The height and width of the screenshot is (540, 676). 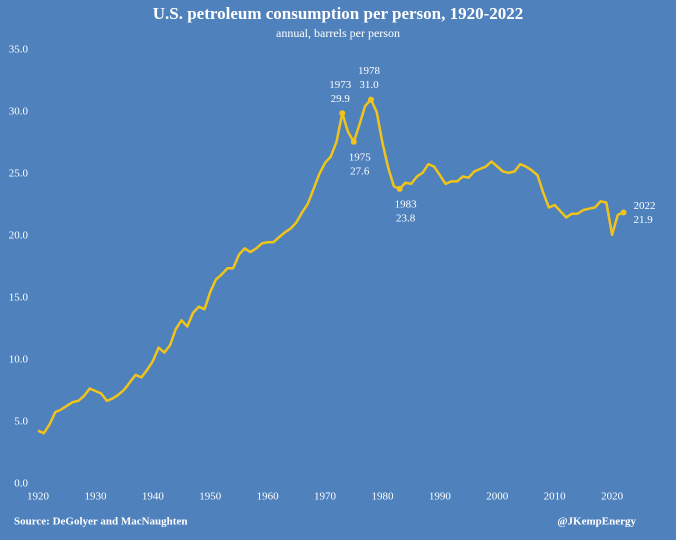 What do you see at coordinates (21, 422) in the screenshot?
I see `y-tick-label: 5.0` at bounding box center [21, 422].